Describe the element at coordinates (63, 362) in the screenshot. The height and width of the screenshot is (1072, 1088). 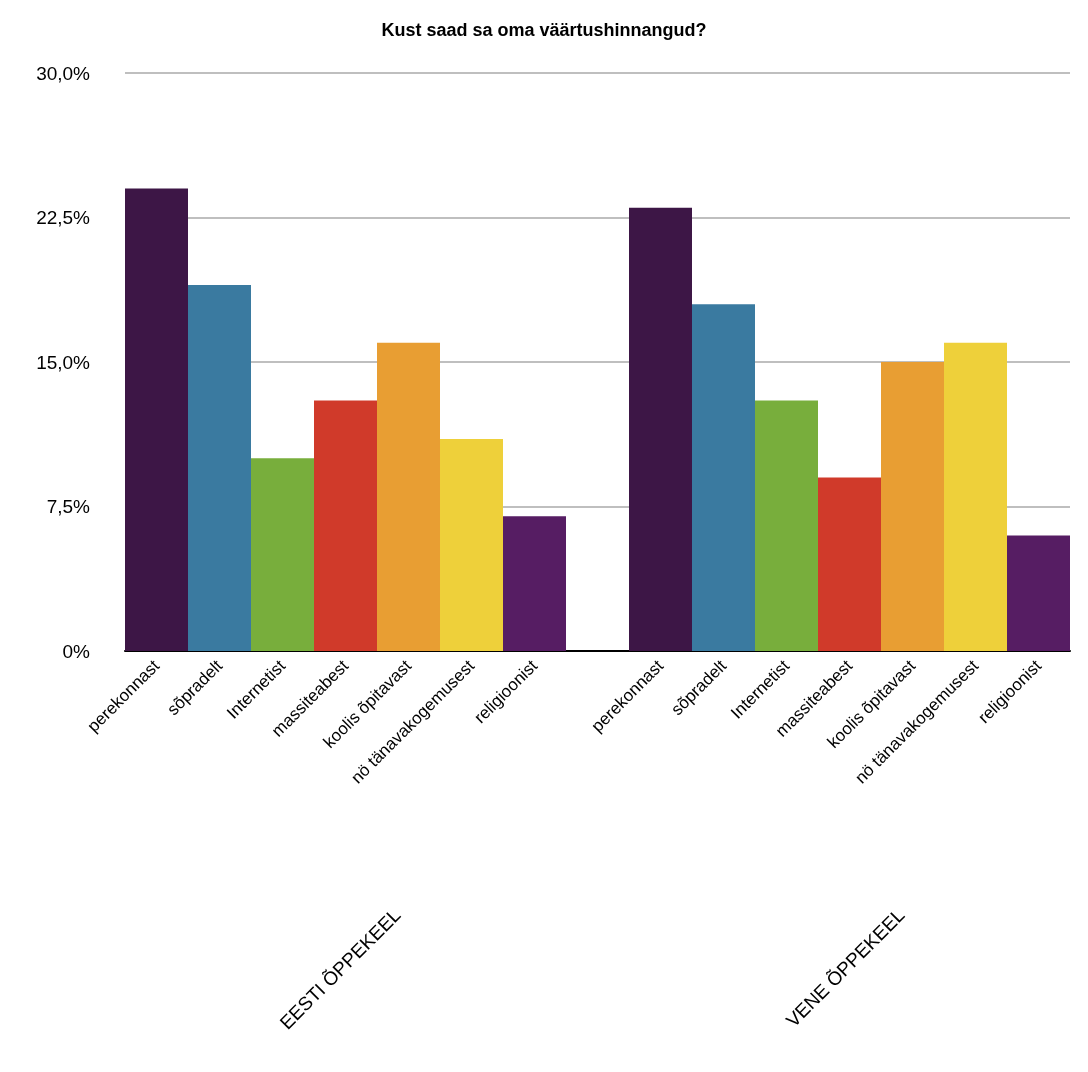
I see `y-tick-label: 15,0%` at that location.